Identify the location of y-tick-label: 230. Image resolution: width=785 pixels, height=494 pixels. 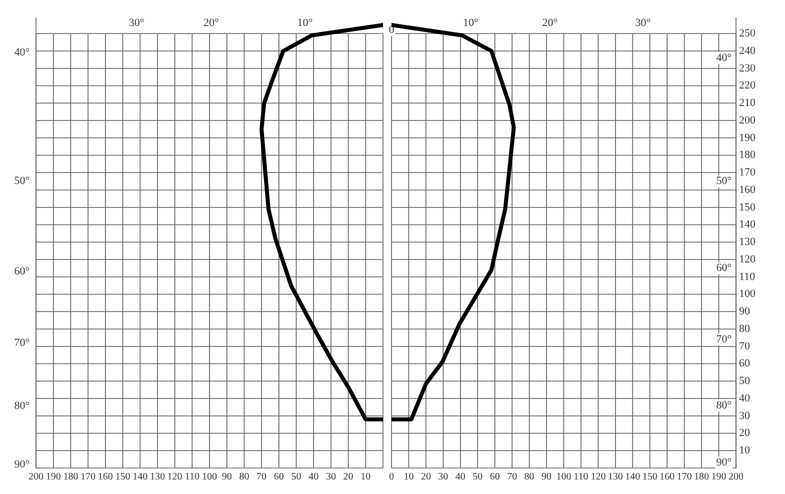
(747, 68).